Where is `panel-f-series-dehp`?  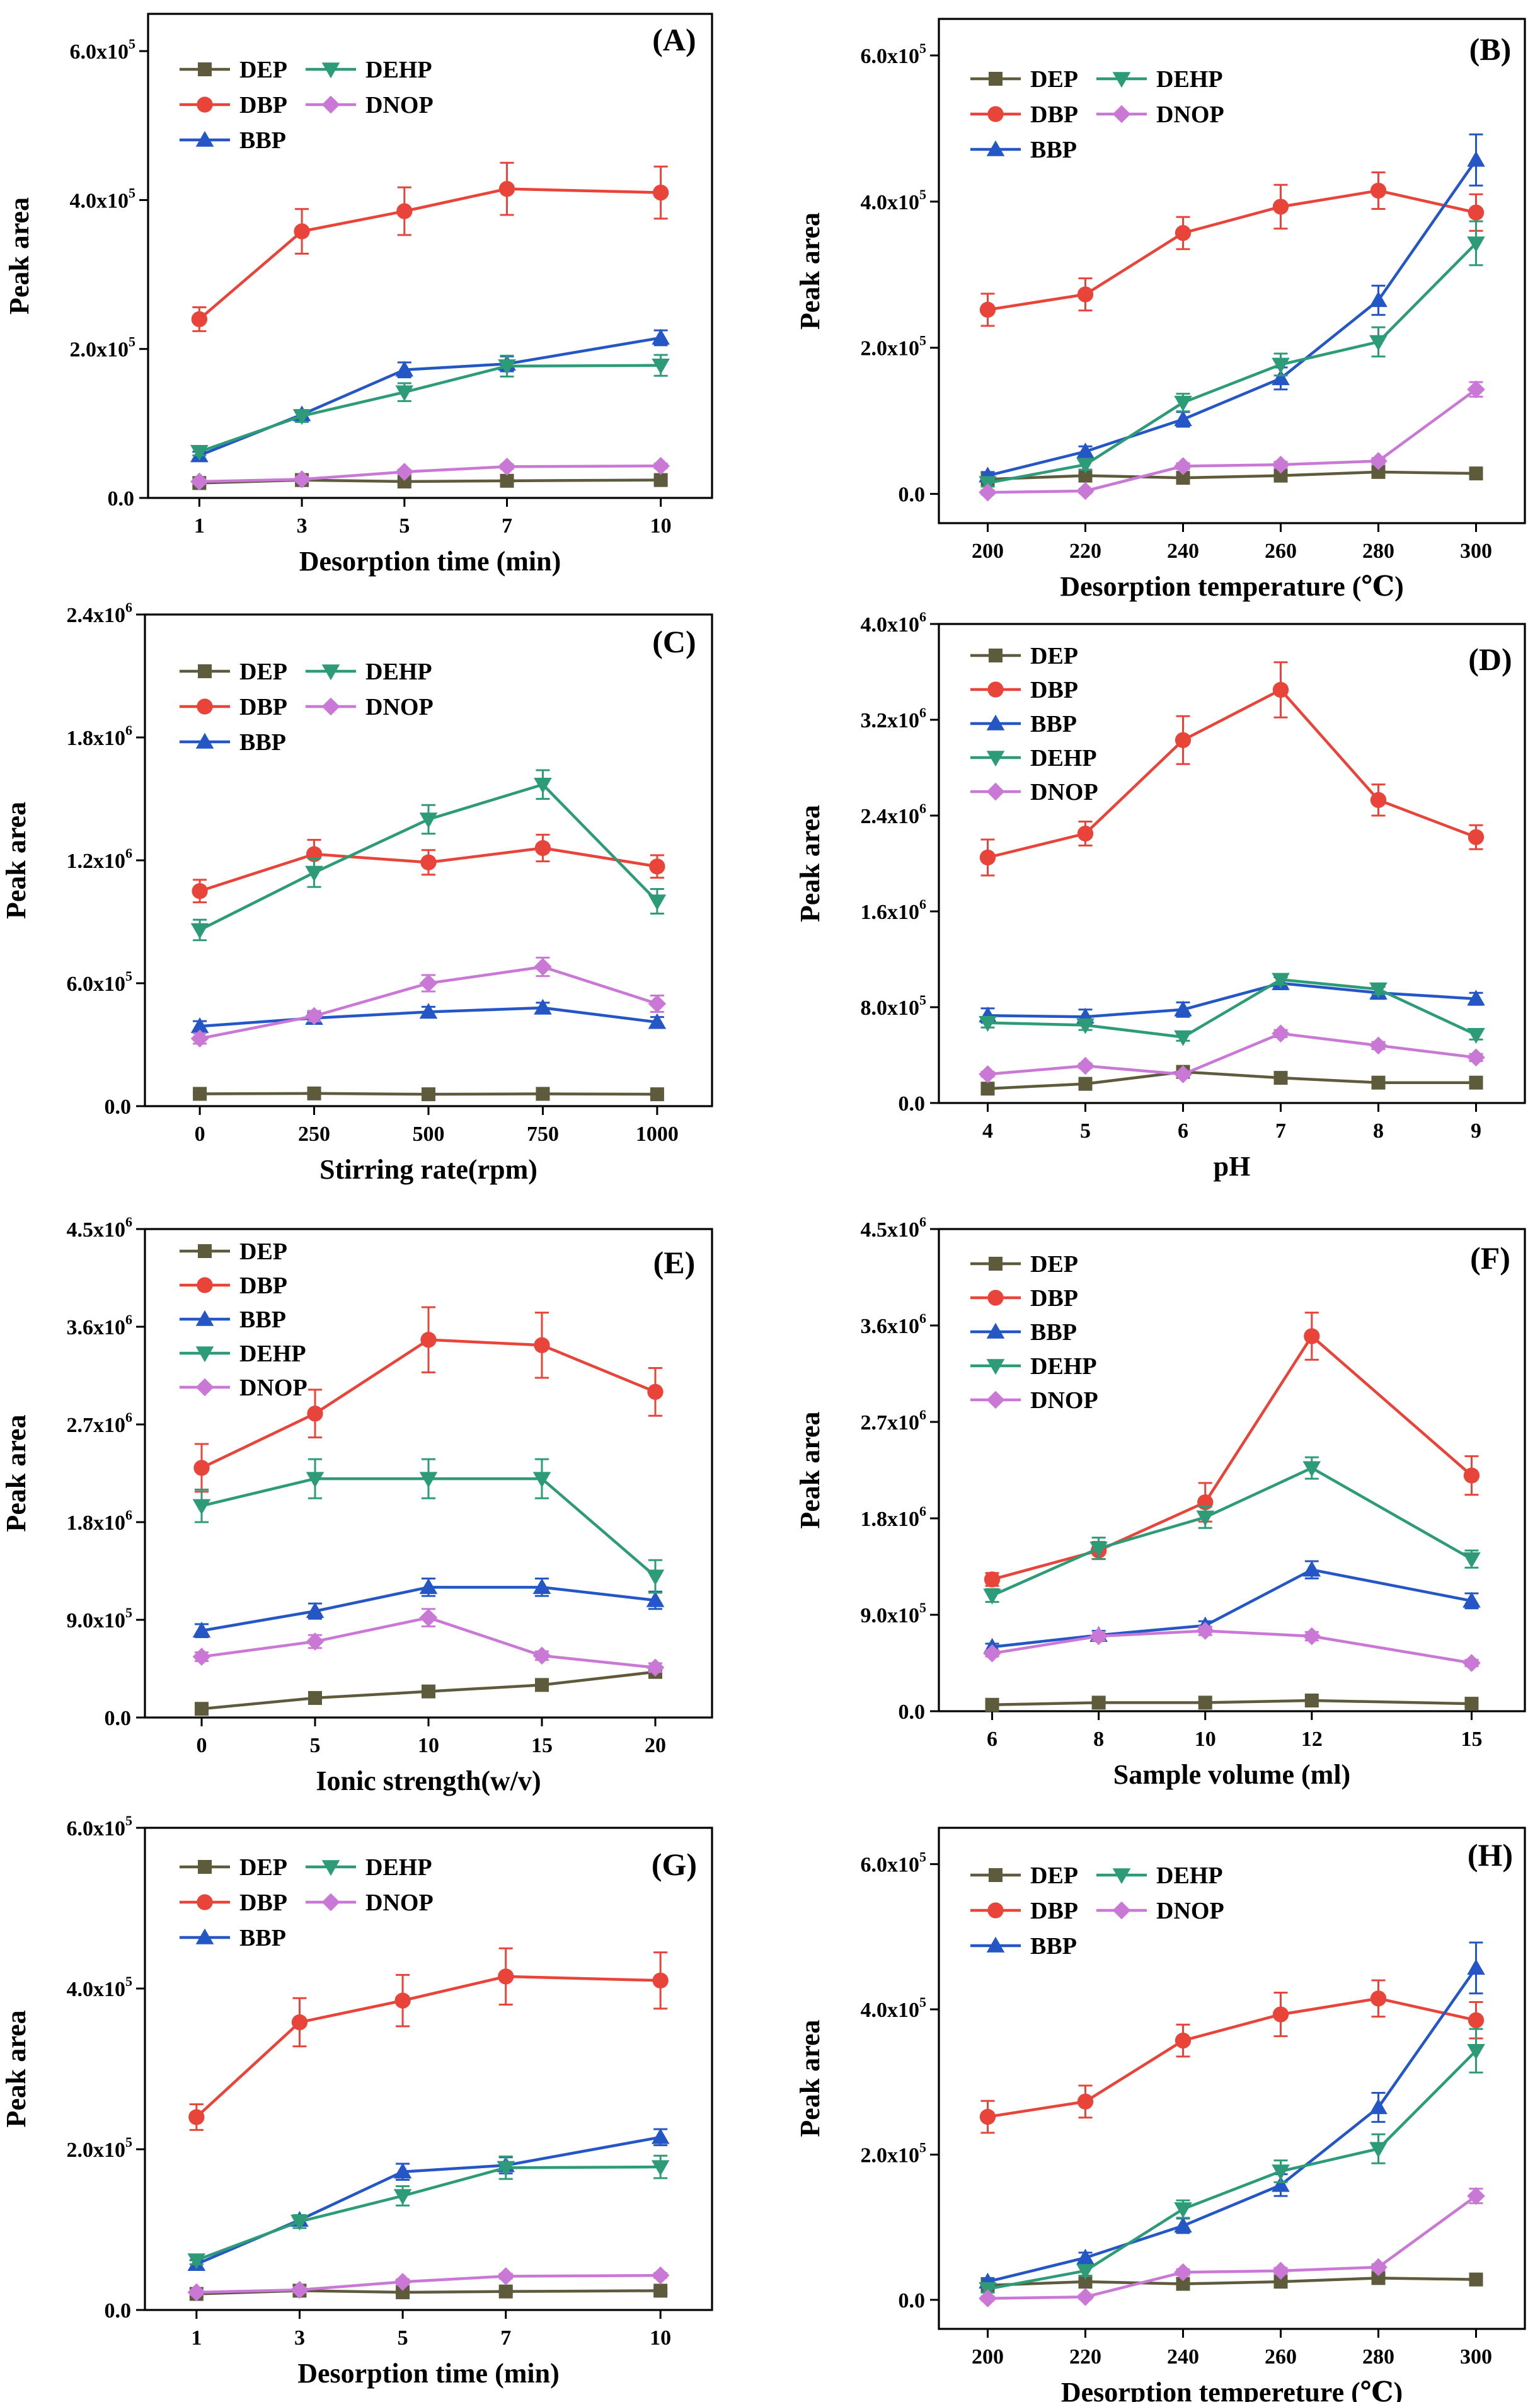 panel-f-series-dehp is located at coordinates (1232, 1530).